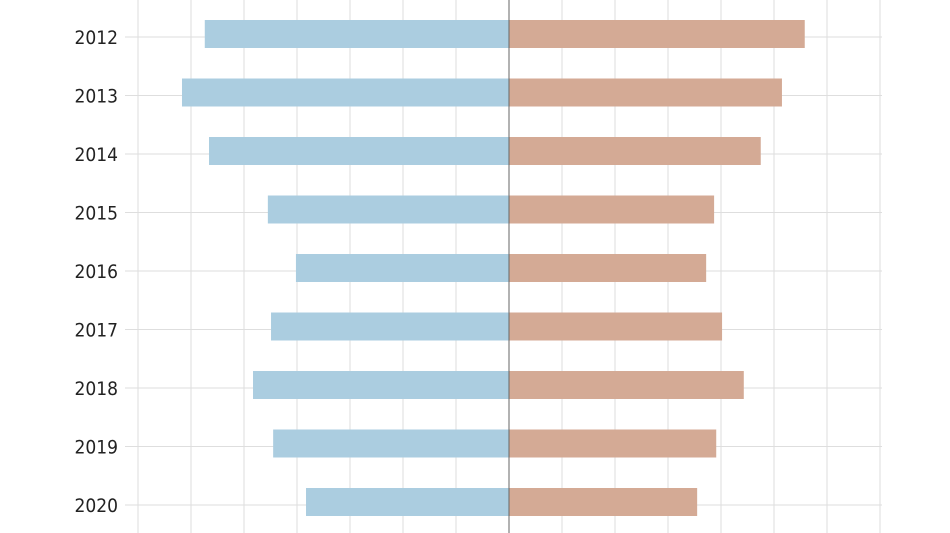 The height and width of the screenshot is (533, 950). Describe the element at coordinates (97, 331) in the screenshot. I see `y-tick-label: 2017` at that location.